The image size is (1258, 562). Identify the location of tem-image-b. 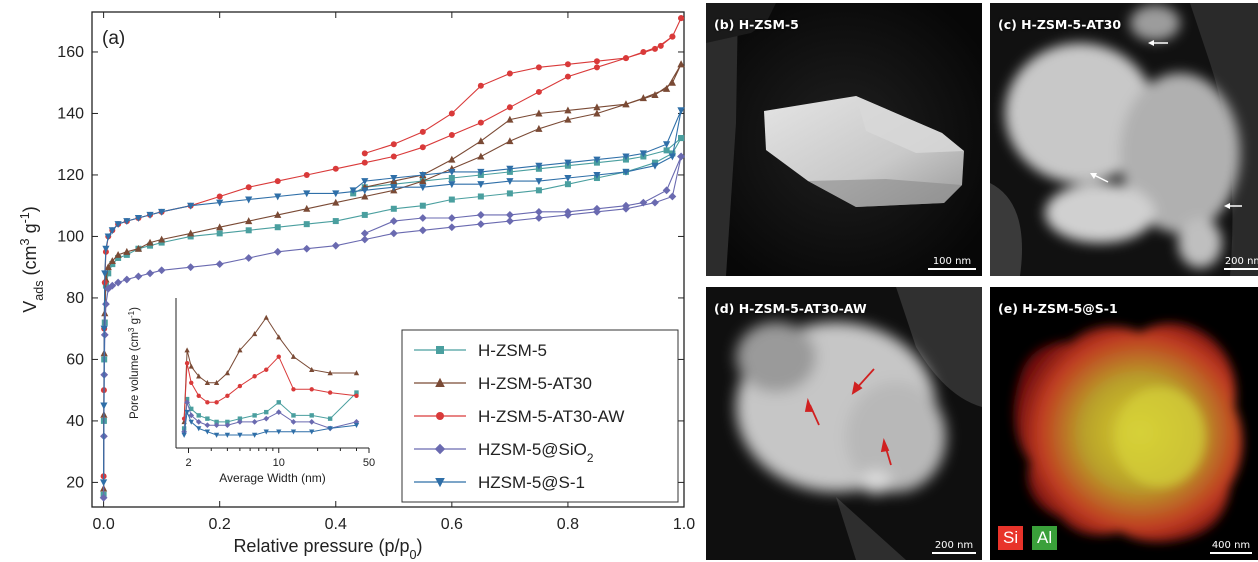
(844, 139).